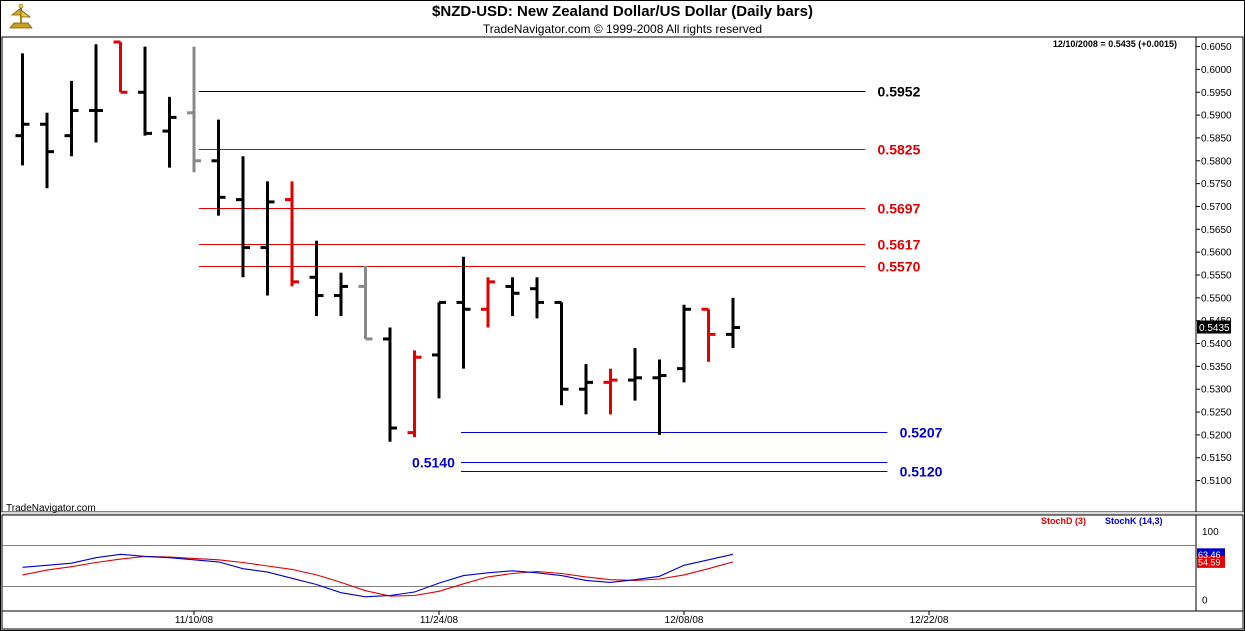  Describe the element at coordinates (1205, 601) in the screenshot. I see `stoch-tick-label: 0` at that location.